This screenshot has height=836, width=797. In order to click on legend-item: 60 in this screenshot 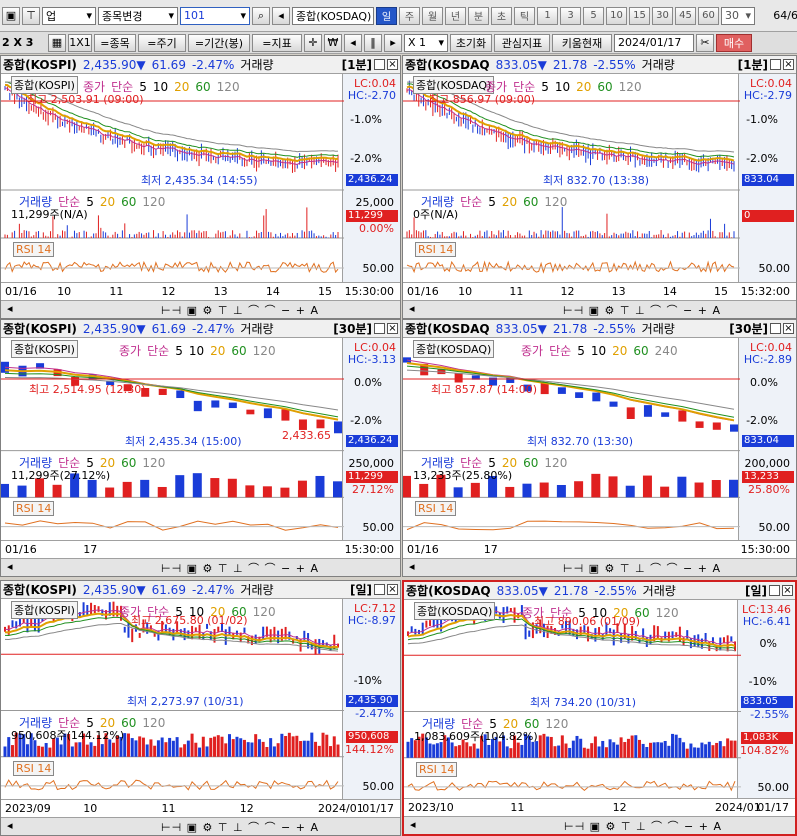, I will do `click(641, 351)`.